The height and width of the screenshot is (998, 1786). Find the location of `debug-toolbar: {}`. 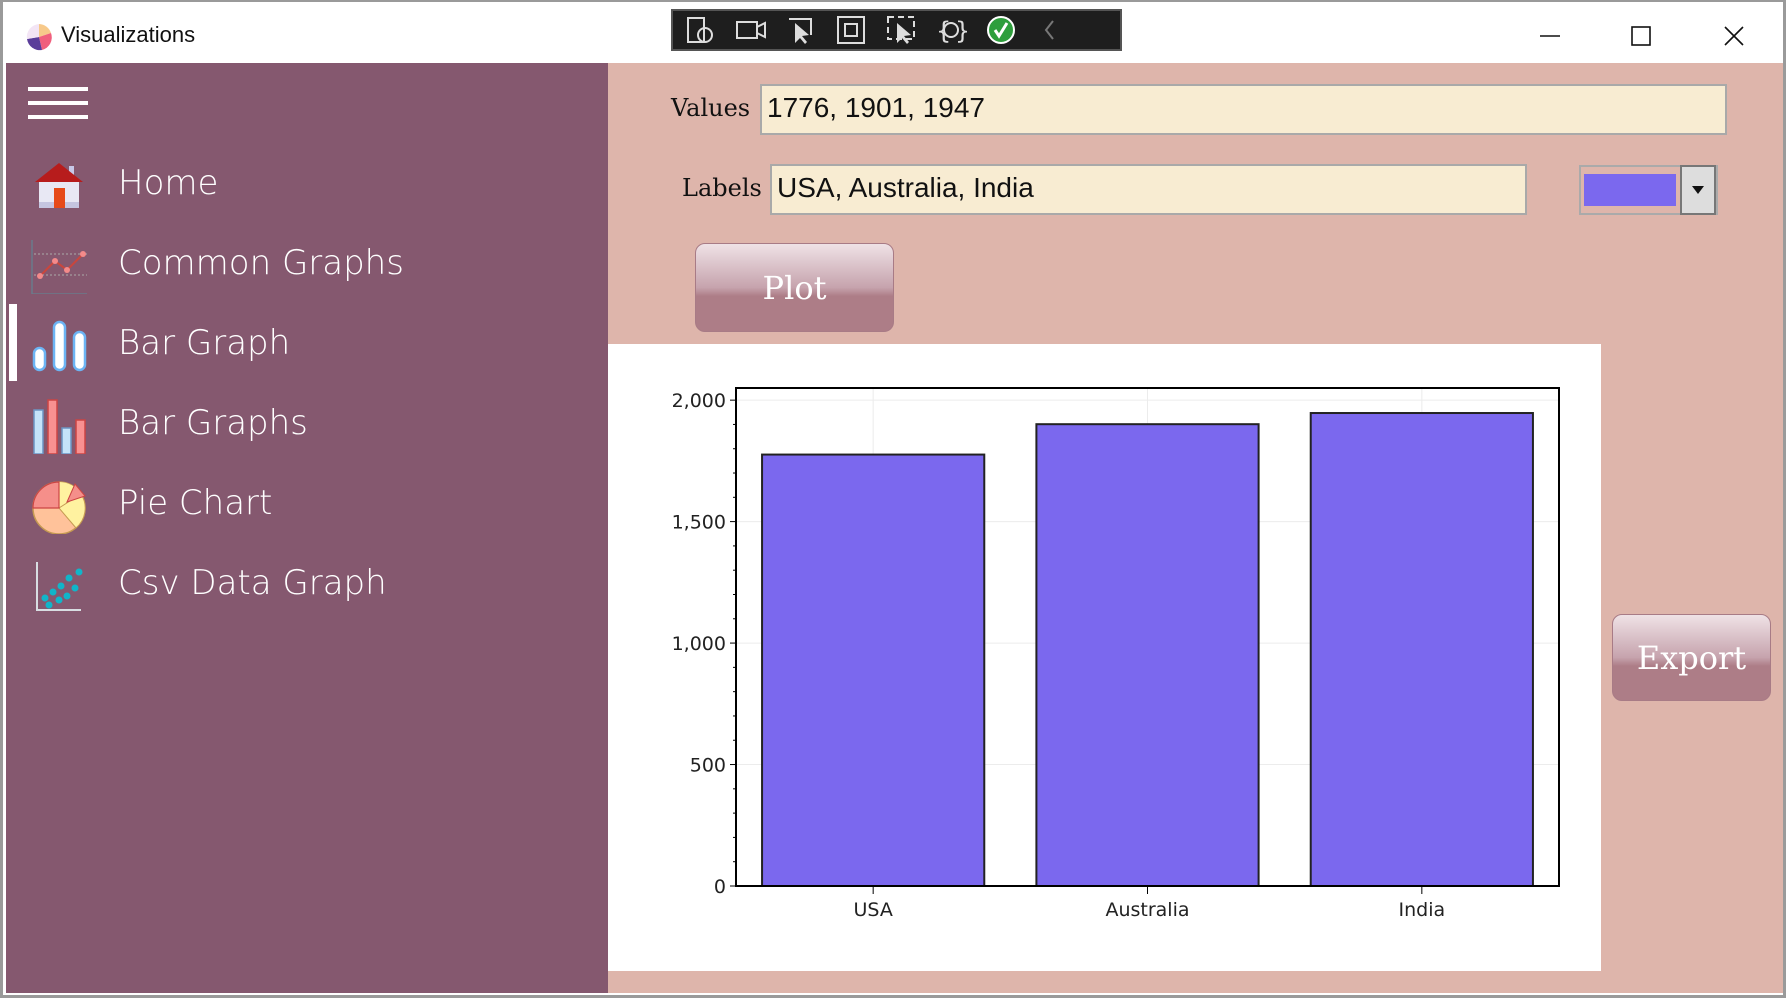

debug-toolbar: {} is located at coordinates (896, 30).